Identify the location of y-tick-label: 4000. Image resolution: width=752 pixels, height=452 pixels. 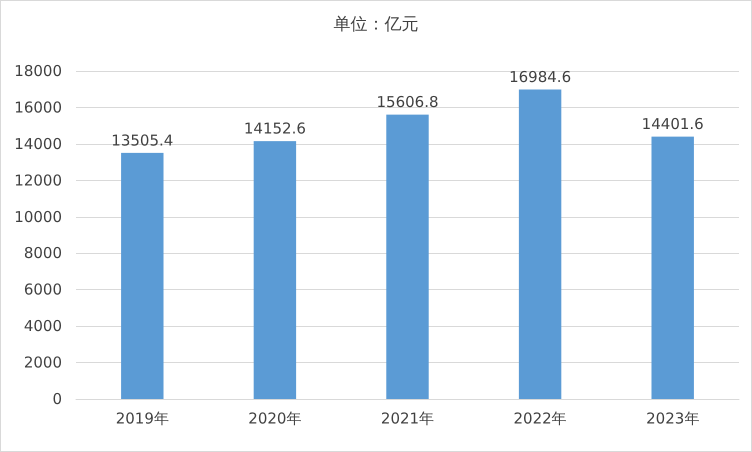
(43, 326).